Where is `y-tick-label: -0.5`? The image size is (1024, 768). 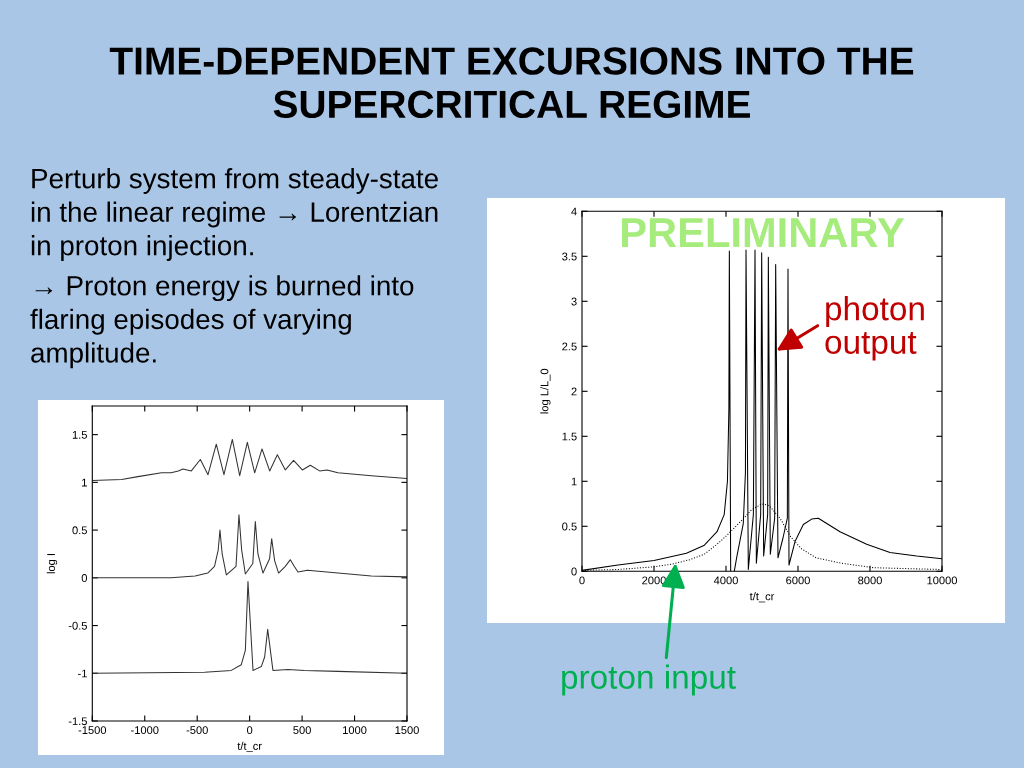 y-tick-label: -0.5 is located at coordinates (77, 625).